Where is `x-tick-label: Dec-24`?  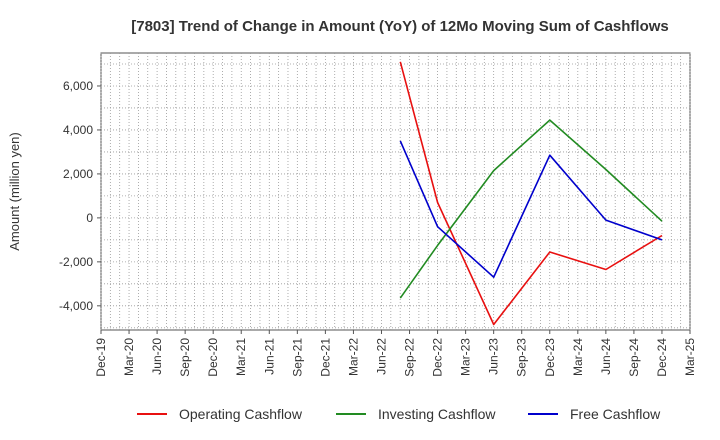 x-tick-label: Dec-24 is located at coordinates (662, 357).